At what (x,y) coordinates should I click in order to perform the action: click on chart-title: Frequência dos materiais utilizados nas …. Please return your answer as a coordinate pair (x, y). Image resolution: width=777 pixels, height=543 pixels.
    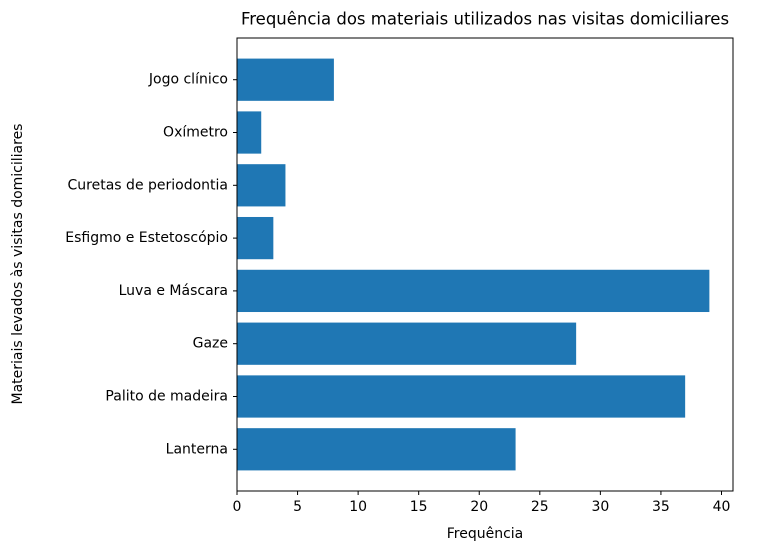
    Looking at the image, I should click on (485, 19).